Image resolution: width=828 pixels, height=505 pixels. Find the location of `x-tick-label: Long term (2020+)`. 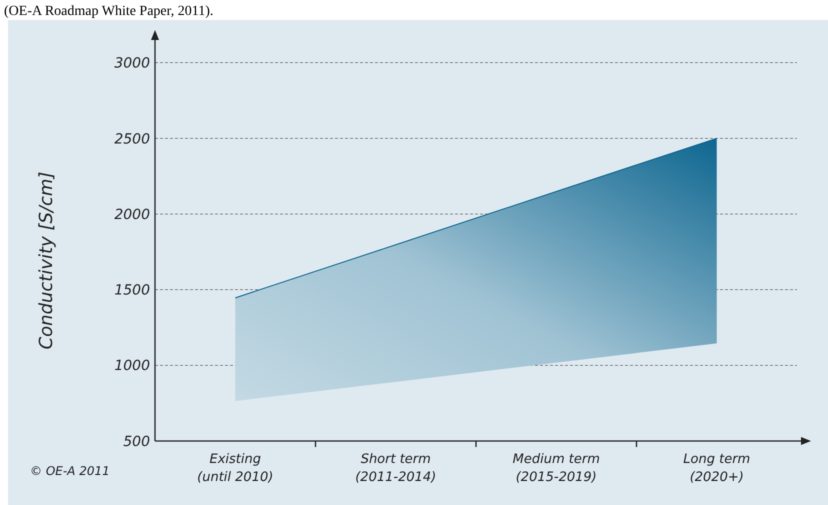

x-tick-label: Long term (2020+) is located at coordinates (716, 468).